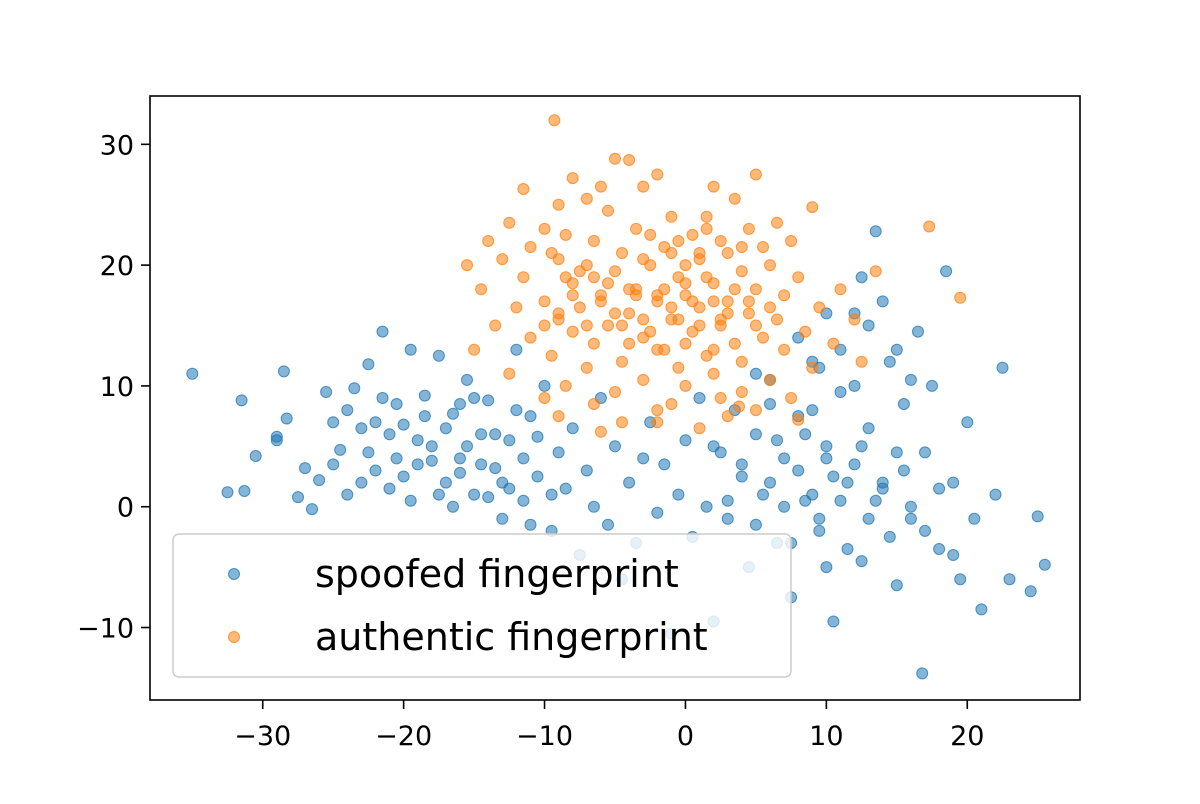 This screenshot has height=804, width=1200. I want to click on y-tick-label: −10, so click(105, 629).